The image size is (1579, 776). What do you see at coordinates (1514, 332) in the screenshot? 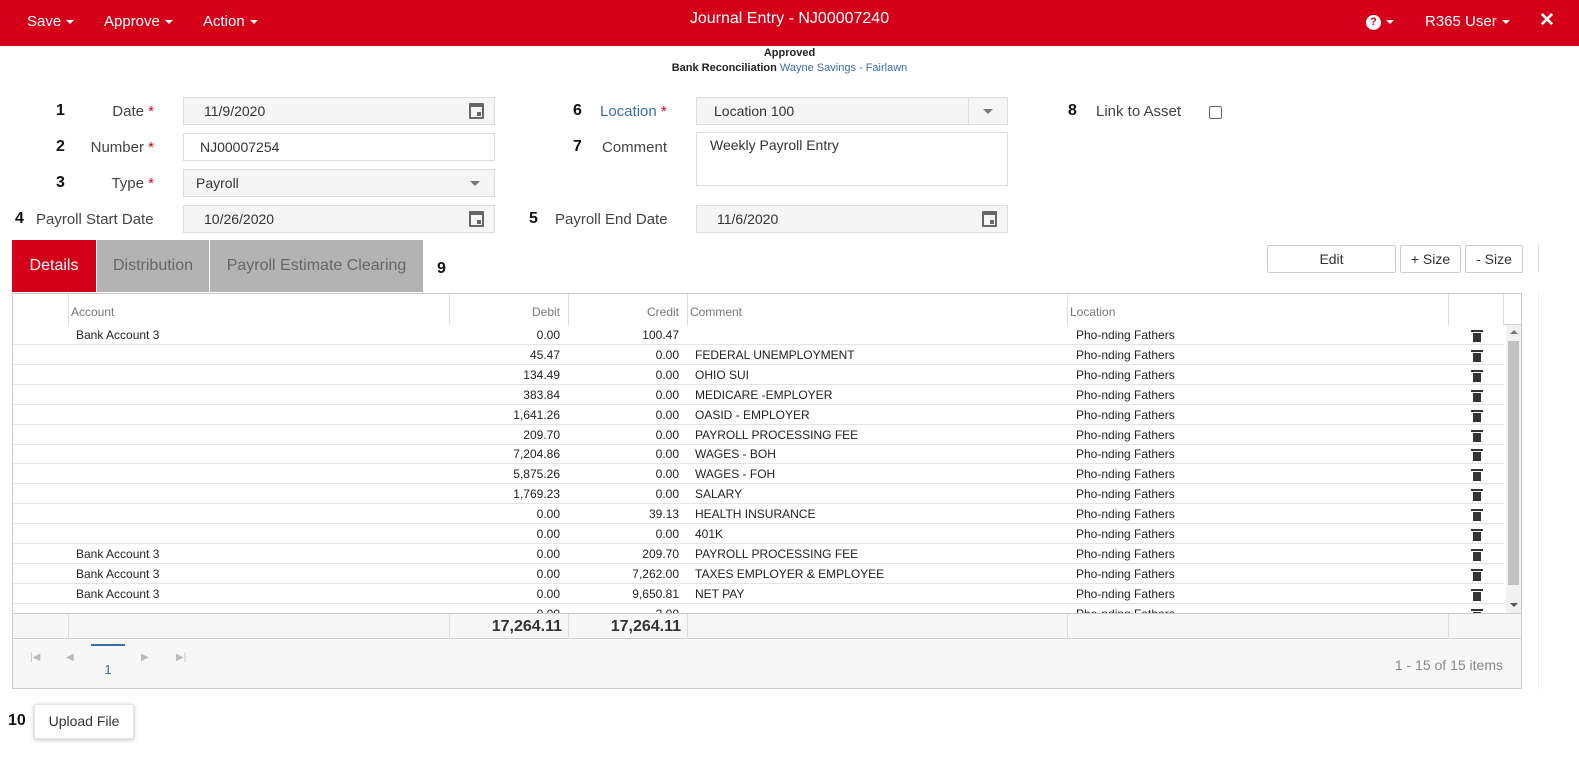
I see `scroll-up-icon` at bounding box center [1514, 332].